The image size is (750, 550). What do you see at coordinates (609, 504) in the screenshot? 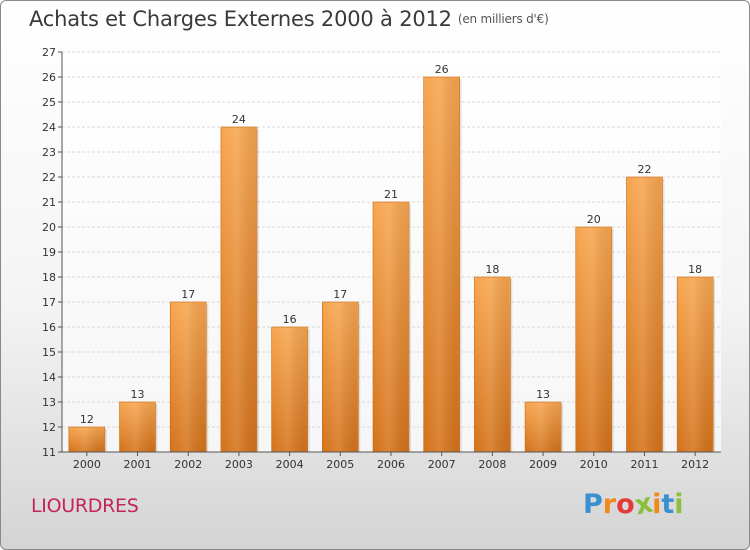
I see `logo-letter: r` at bounding box center [609, 504].